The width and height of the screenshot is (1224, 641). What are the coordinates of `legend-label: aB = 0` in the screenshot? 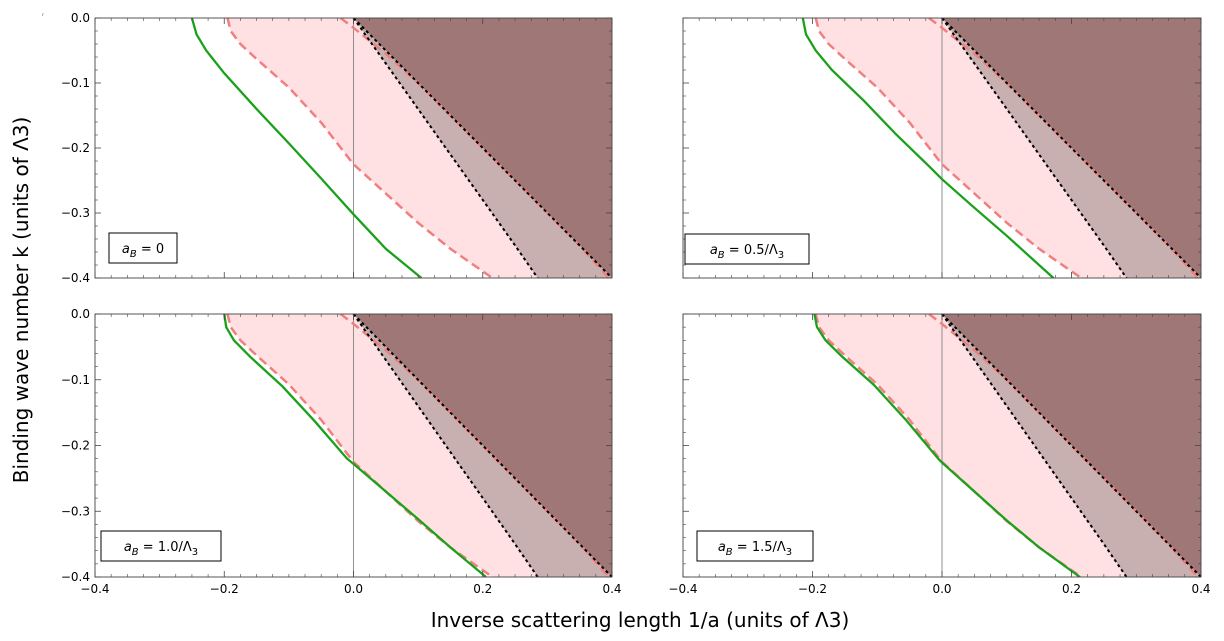 It's located at (143, 251).